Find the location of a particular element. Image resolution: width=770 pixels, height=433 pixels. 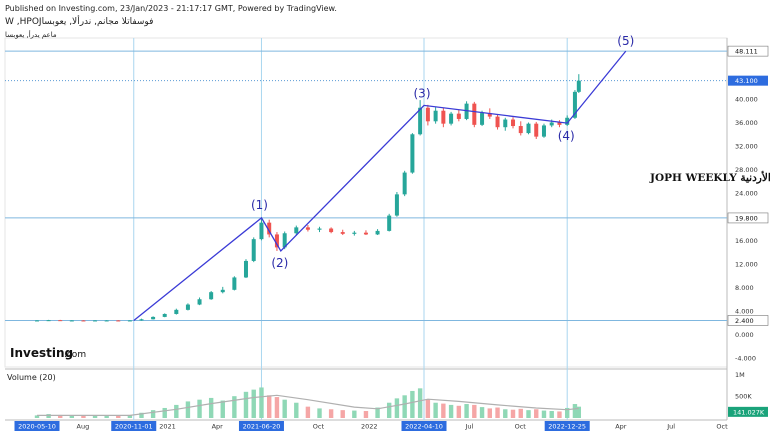

time-tick-label: 2022 is located at coordinates (369, 427).